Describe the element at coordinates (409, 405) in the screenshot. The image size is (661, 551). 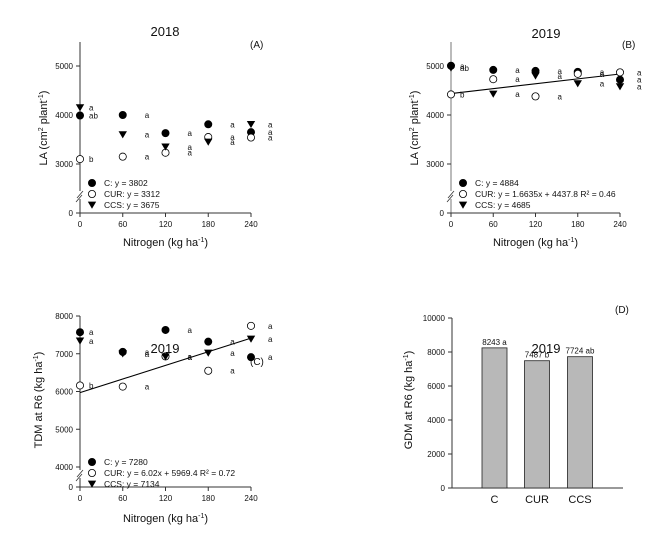
I see `y-axis-label-text: GDM at R6 (kg ha` at that location.